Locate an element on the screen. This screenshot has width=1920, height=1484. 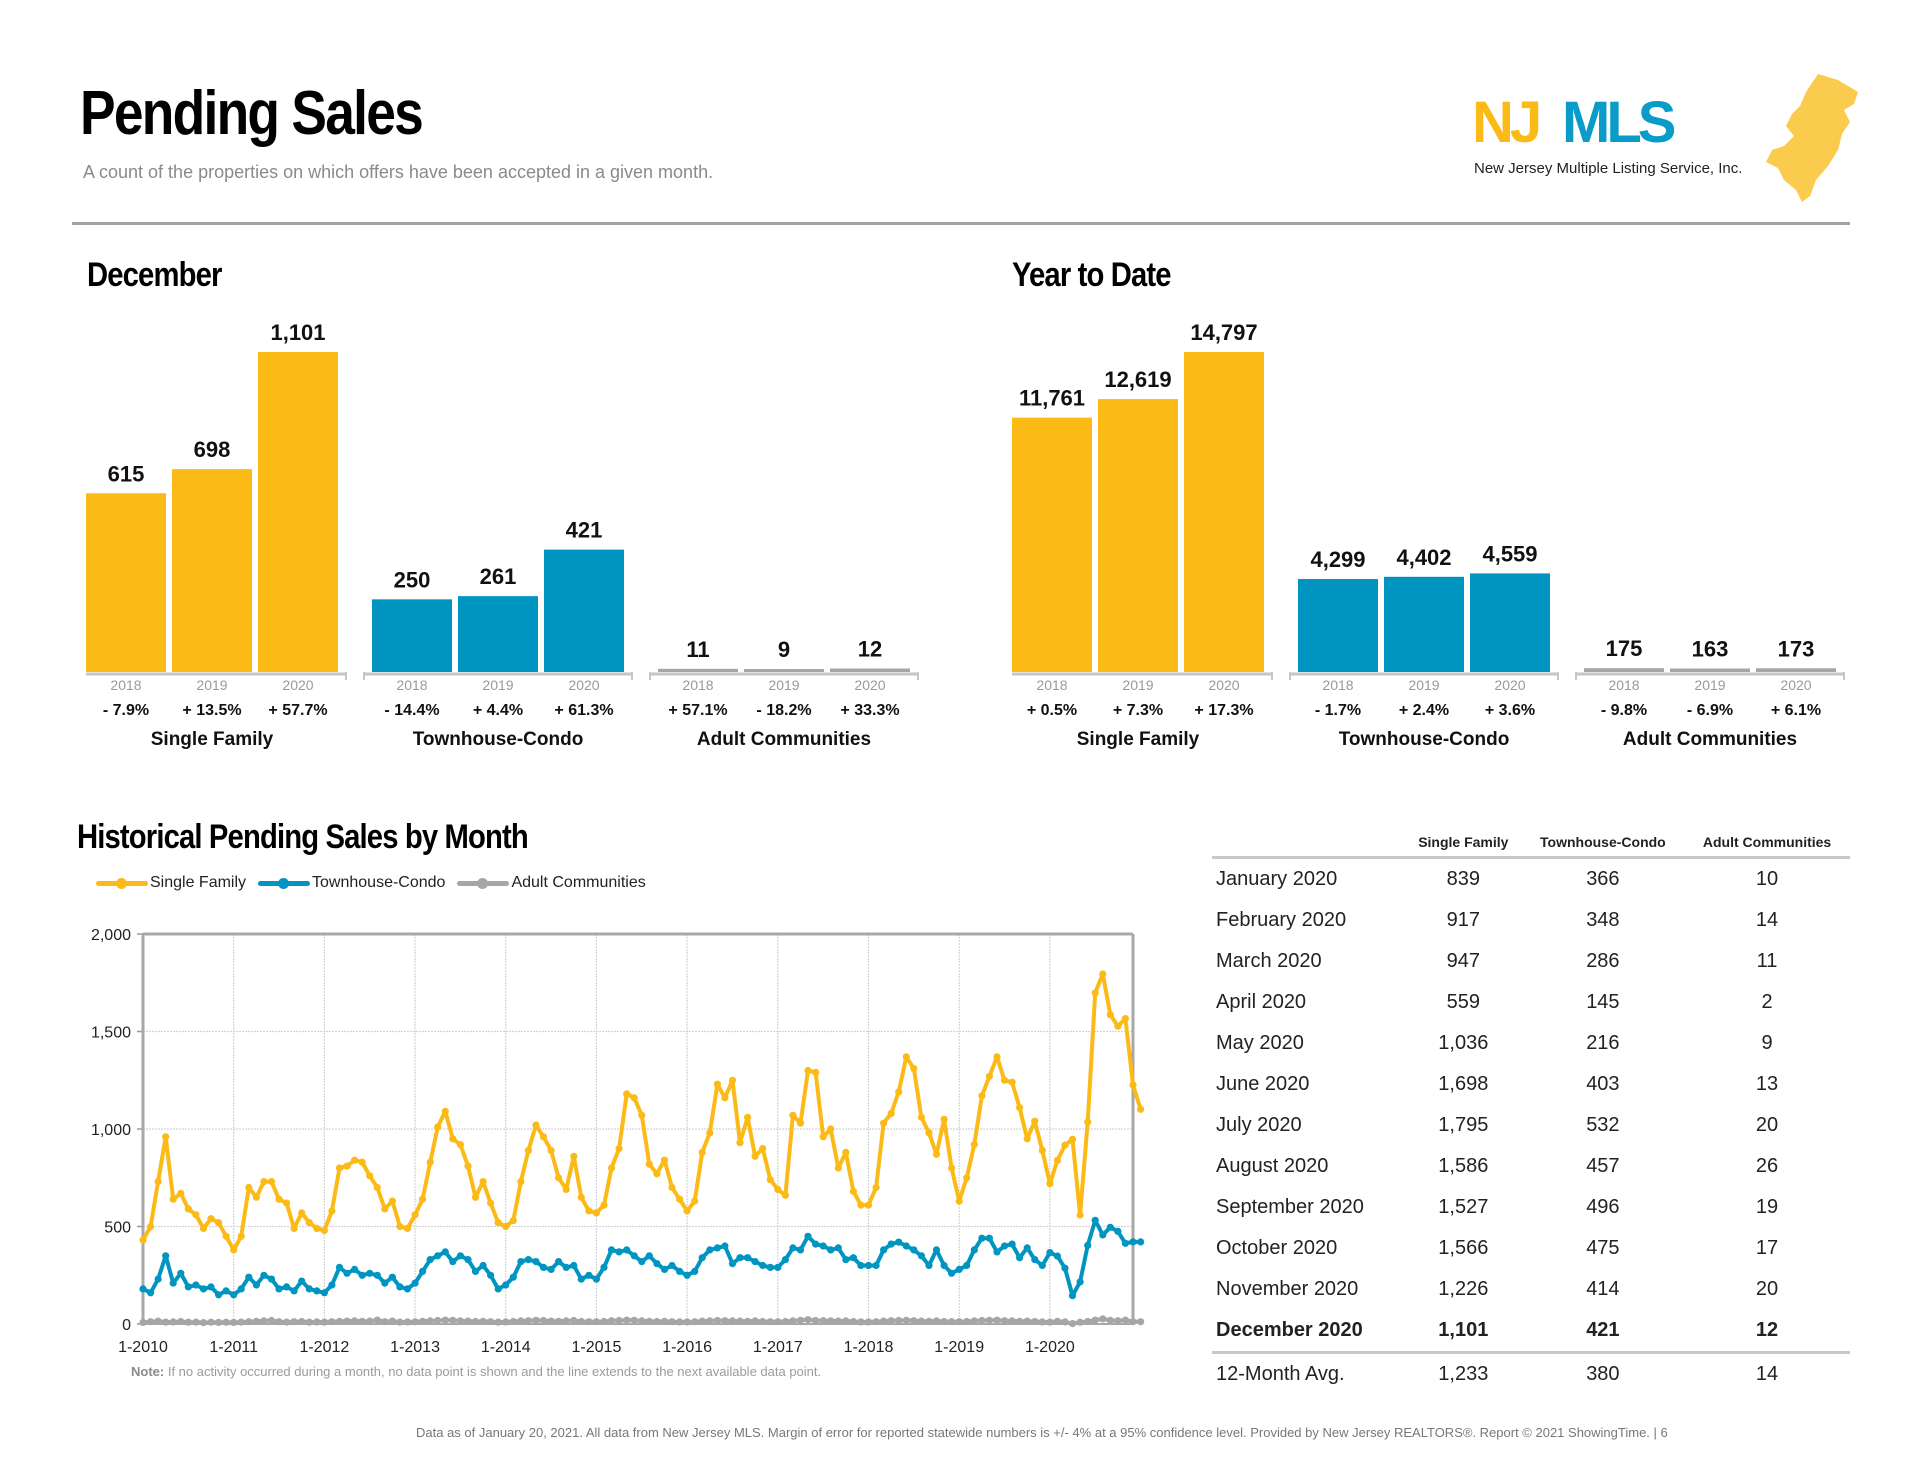
table-cell: 348 is located at coordinates (1603, 920).